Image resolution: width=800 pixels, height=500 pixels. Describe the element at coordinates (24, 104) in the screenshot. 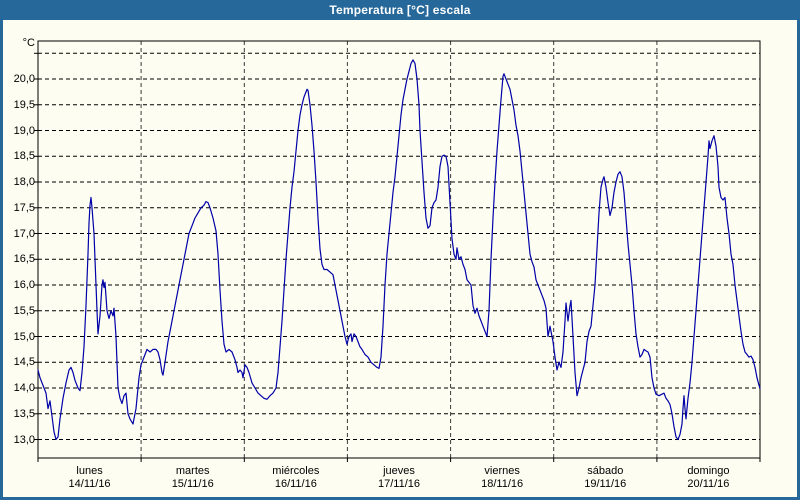

I see `y-tick-label: 19,5` at that location.